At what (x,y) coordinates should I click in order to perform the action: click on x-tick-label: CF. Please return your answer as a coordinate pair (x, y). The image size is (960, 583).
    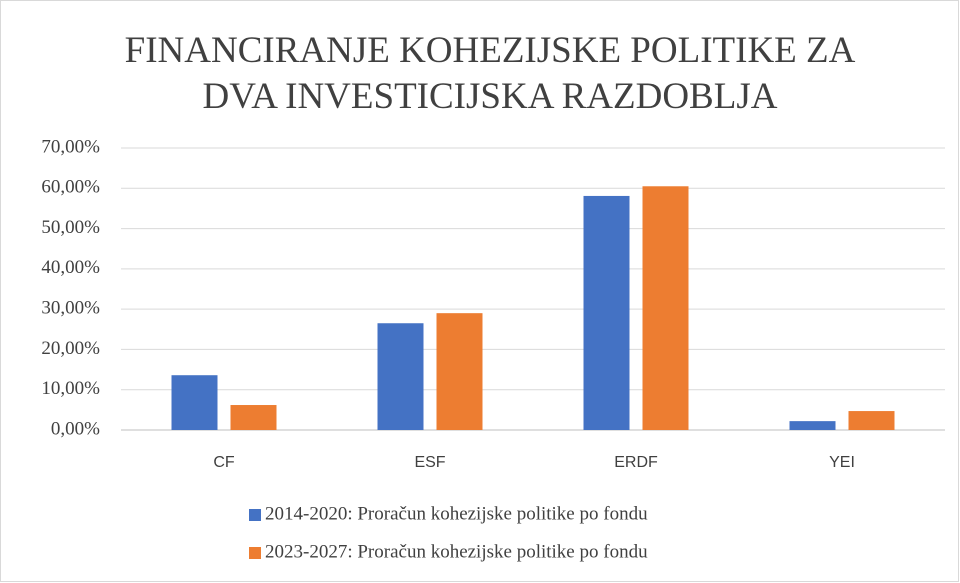
    Looking at the image, I should click on (224, 462).